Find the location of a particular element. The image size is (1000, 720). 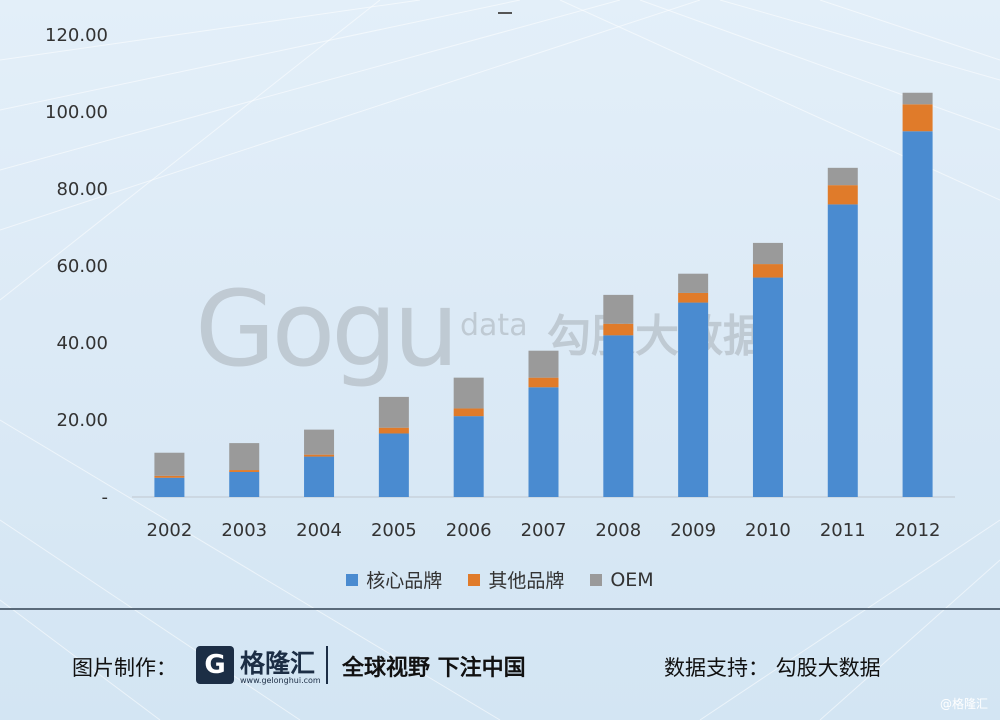

legend-item-core: 核心品牌 is located at coordinates (394, 579).